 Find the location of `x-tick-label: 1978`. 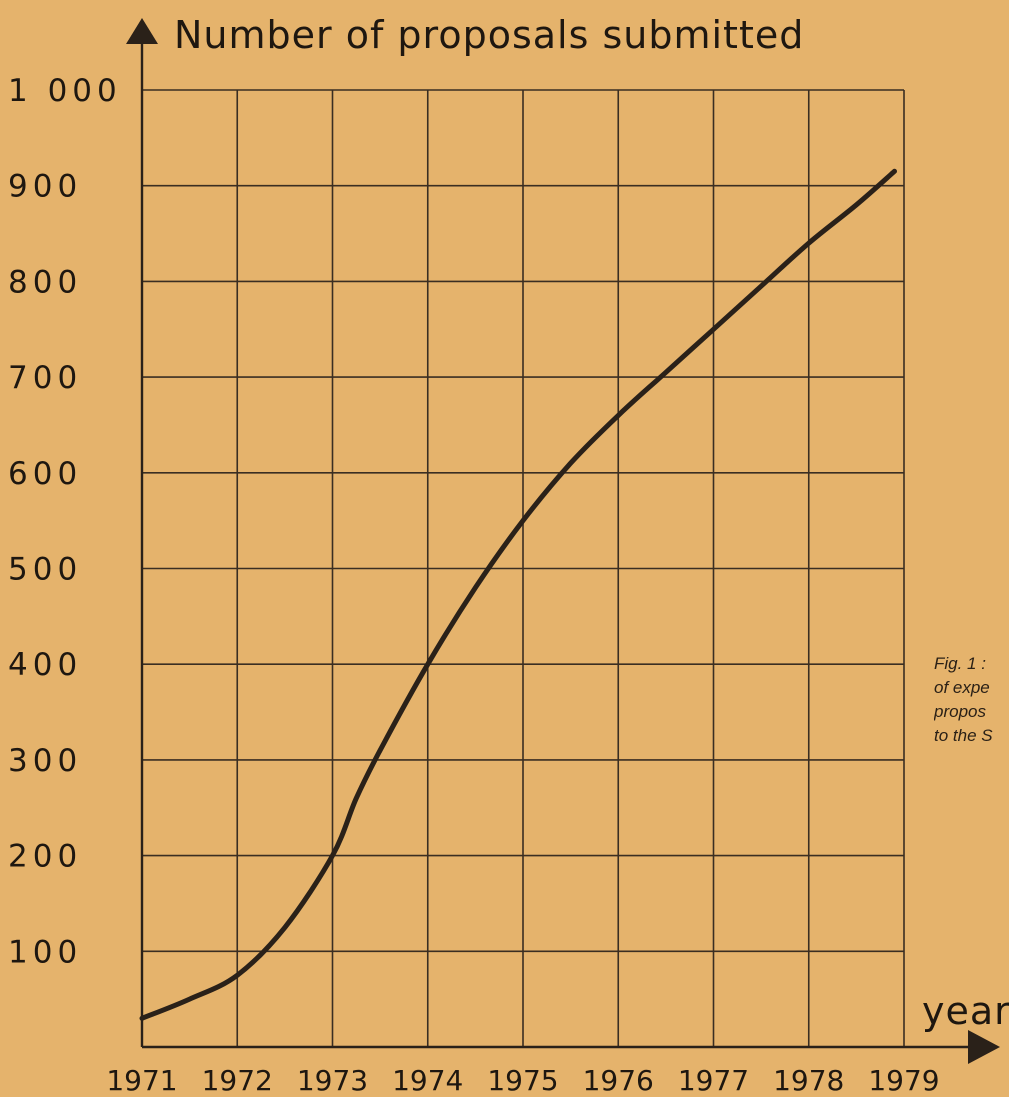

x-tick-label: 1978 is located at coordinates (808, 1080).